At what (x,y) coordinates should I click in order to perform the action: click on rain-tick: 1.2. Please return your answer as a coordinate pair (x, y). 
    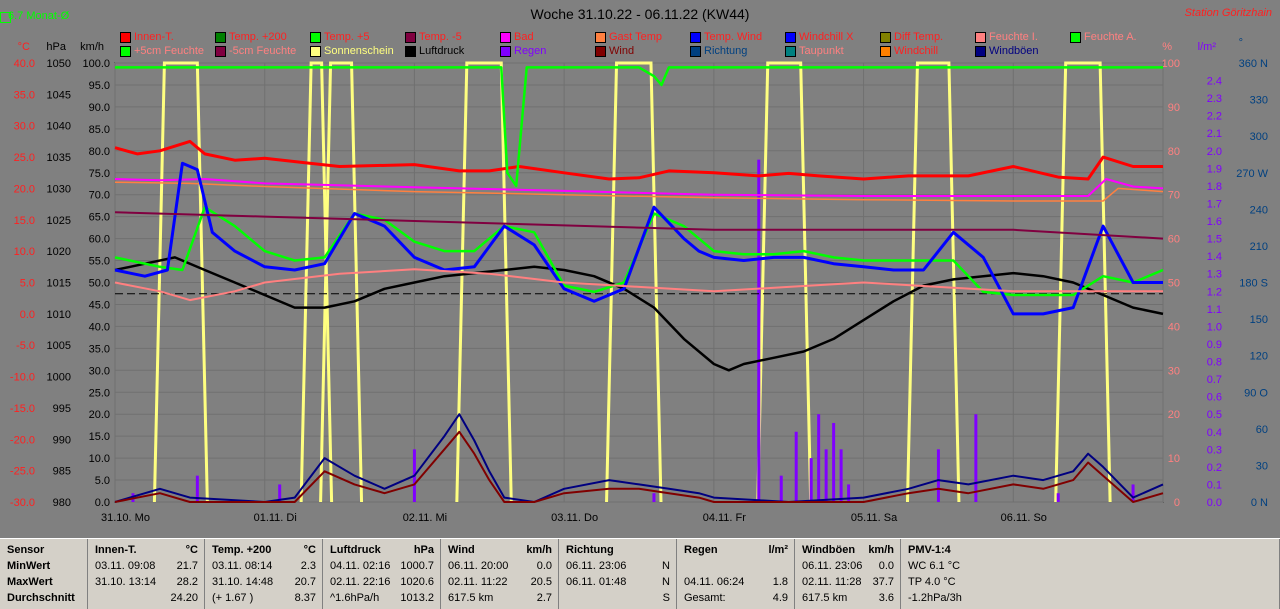
    Looking at the image, I should click on (1214, 292).